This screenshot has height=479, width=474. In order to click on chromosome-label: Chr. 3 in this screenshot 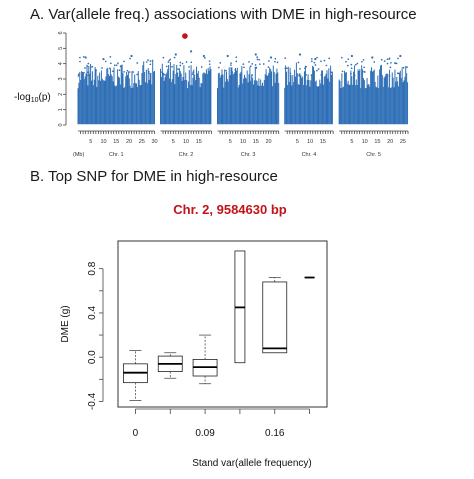, I will do `click(248, 155)`.